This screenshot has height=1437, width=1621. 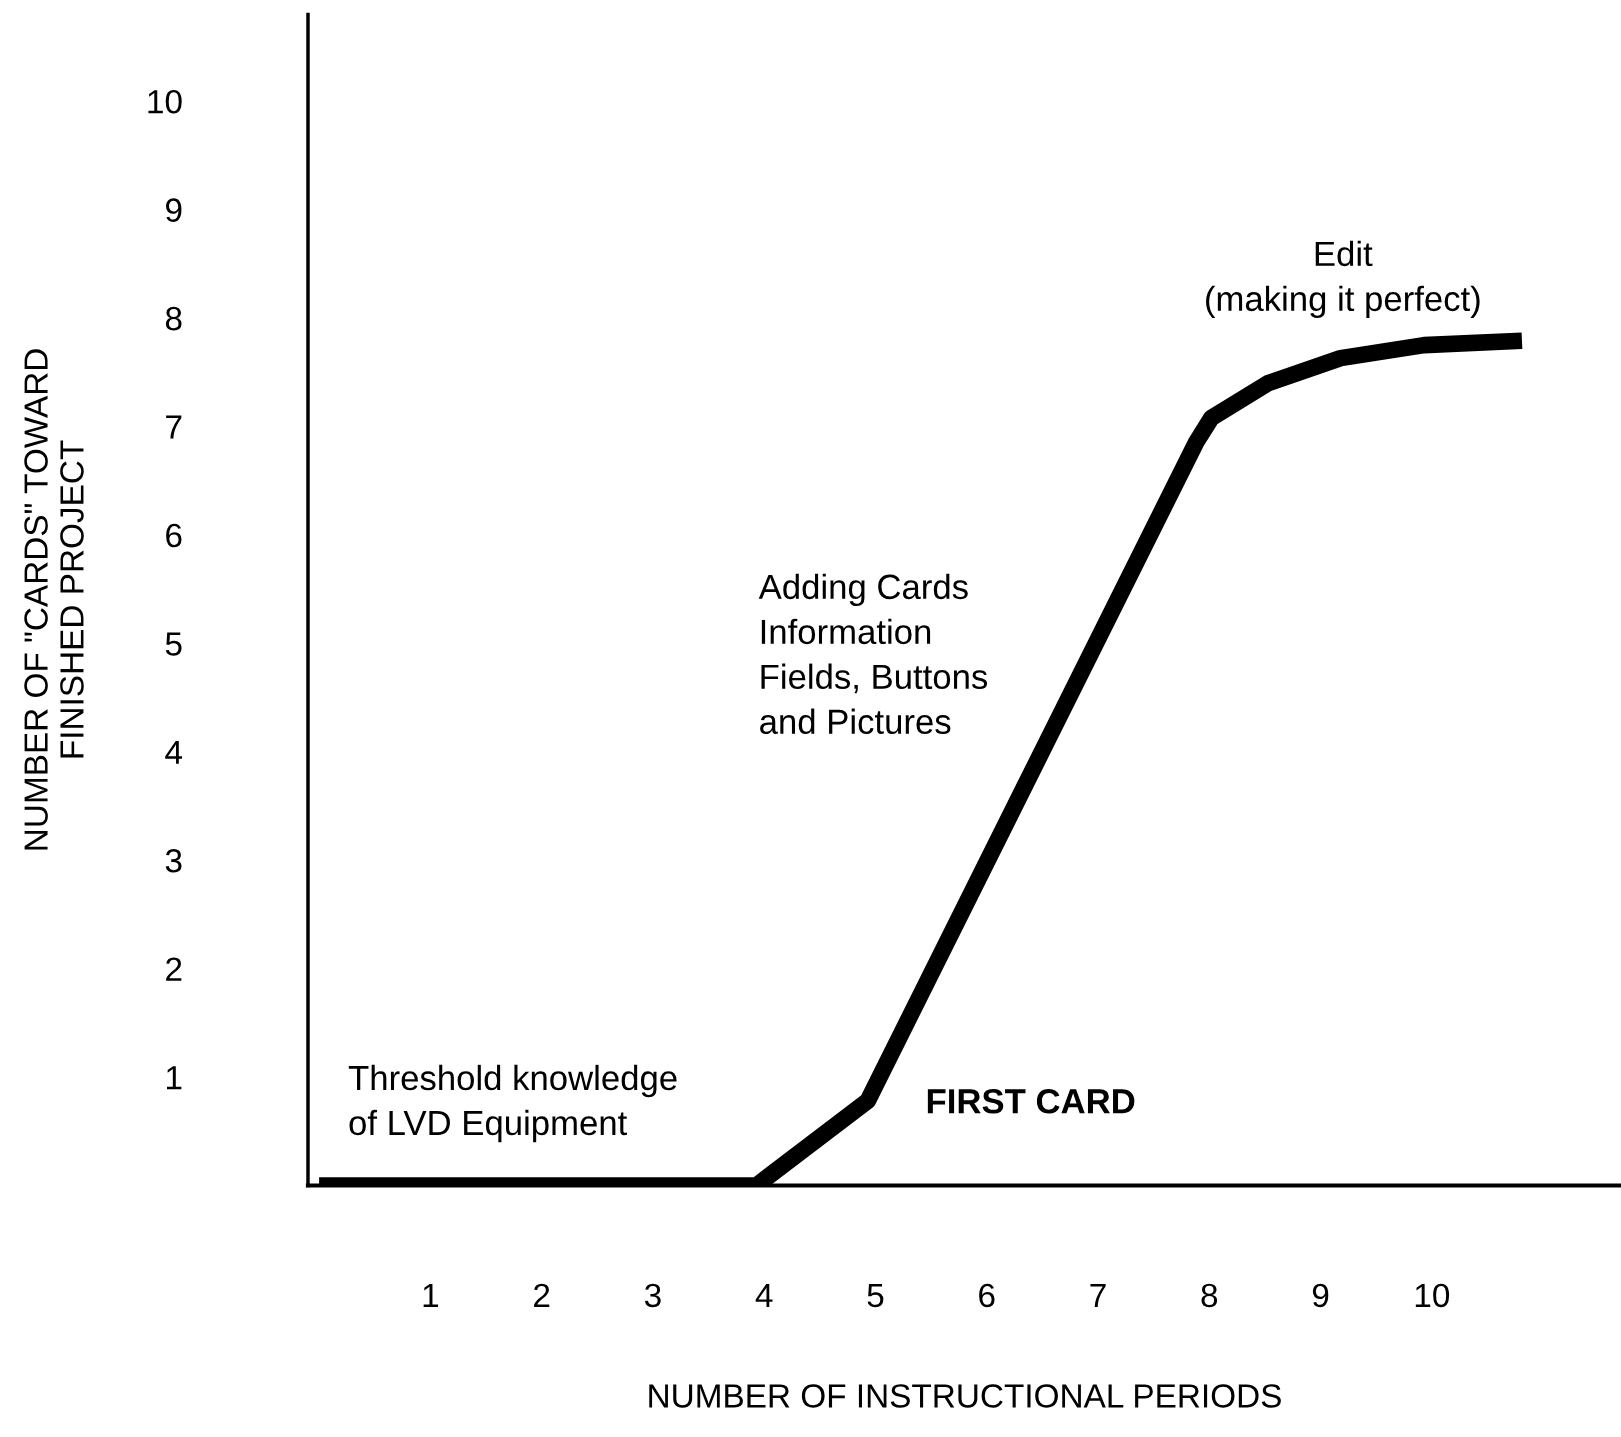 I want to click on x-tick-label: 7, so click(x=1098, y=1295).